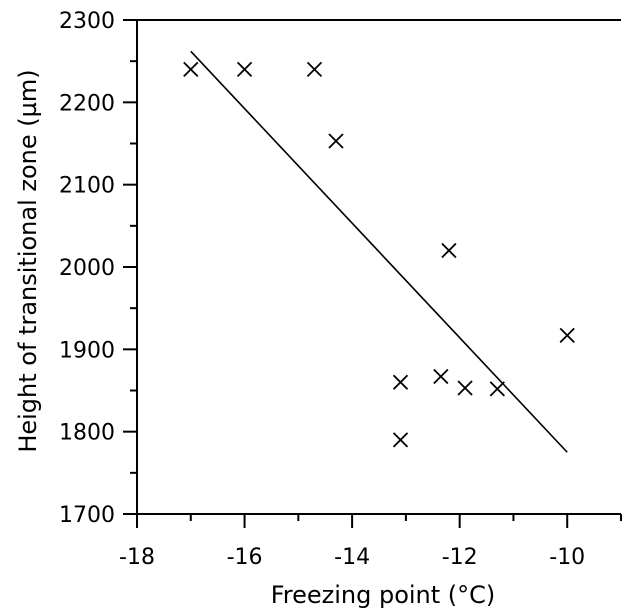  What do you see at coordinates (87, 350) in the screenshot?
I see `y-tick-label: 1900` at bounding box center [87, 350].